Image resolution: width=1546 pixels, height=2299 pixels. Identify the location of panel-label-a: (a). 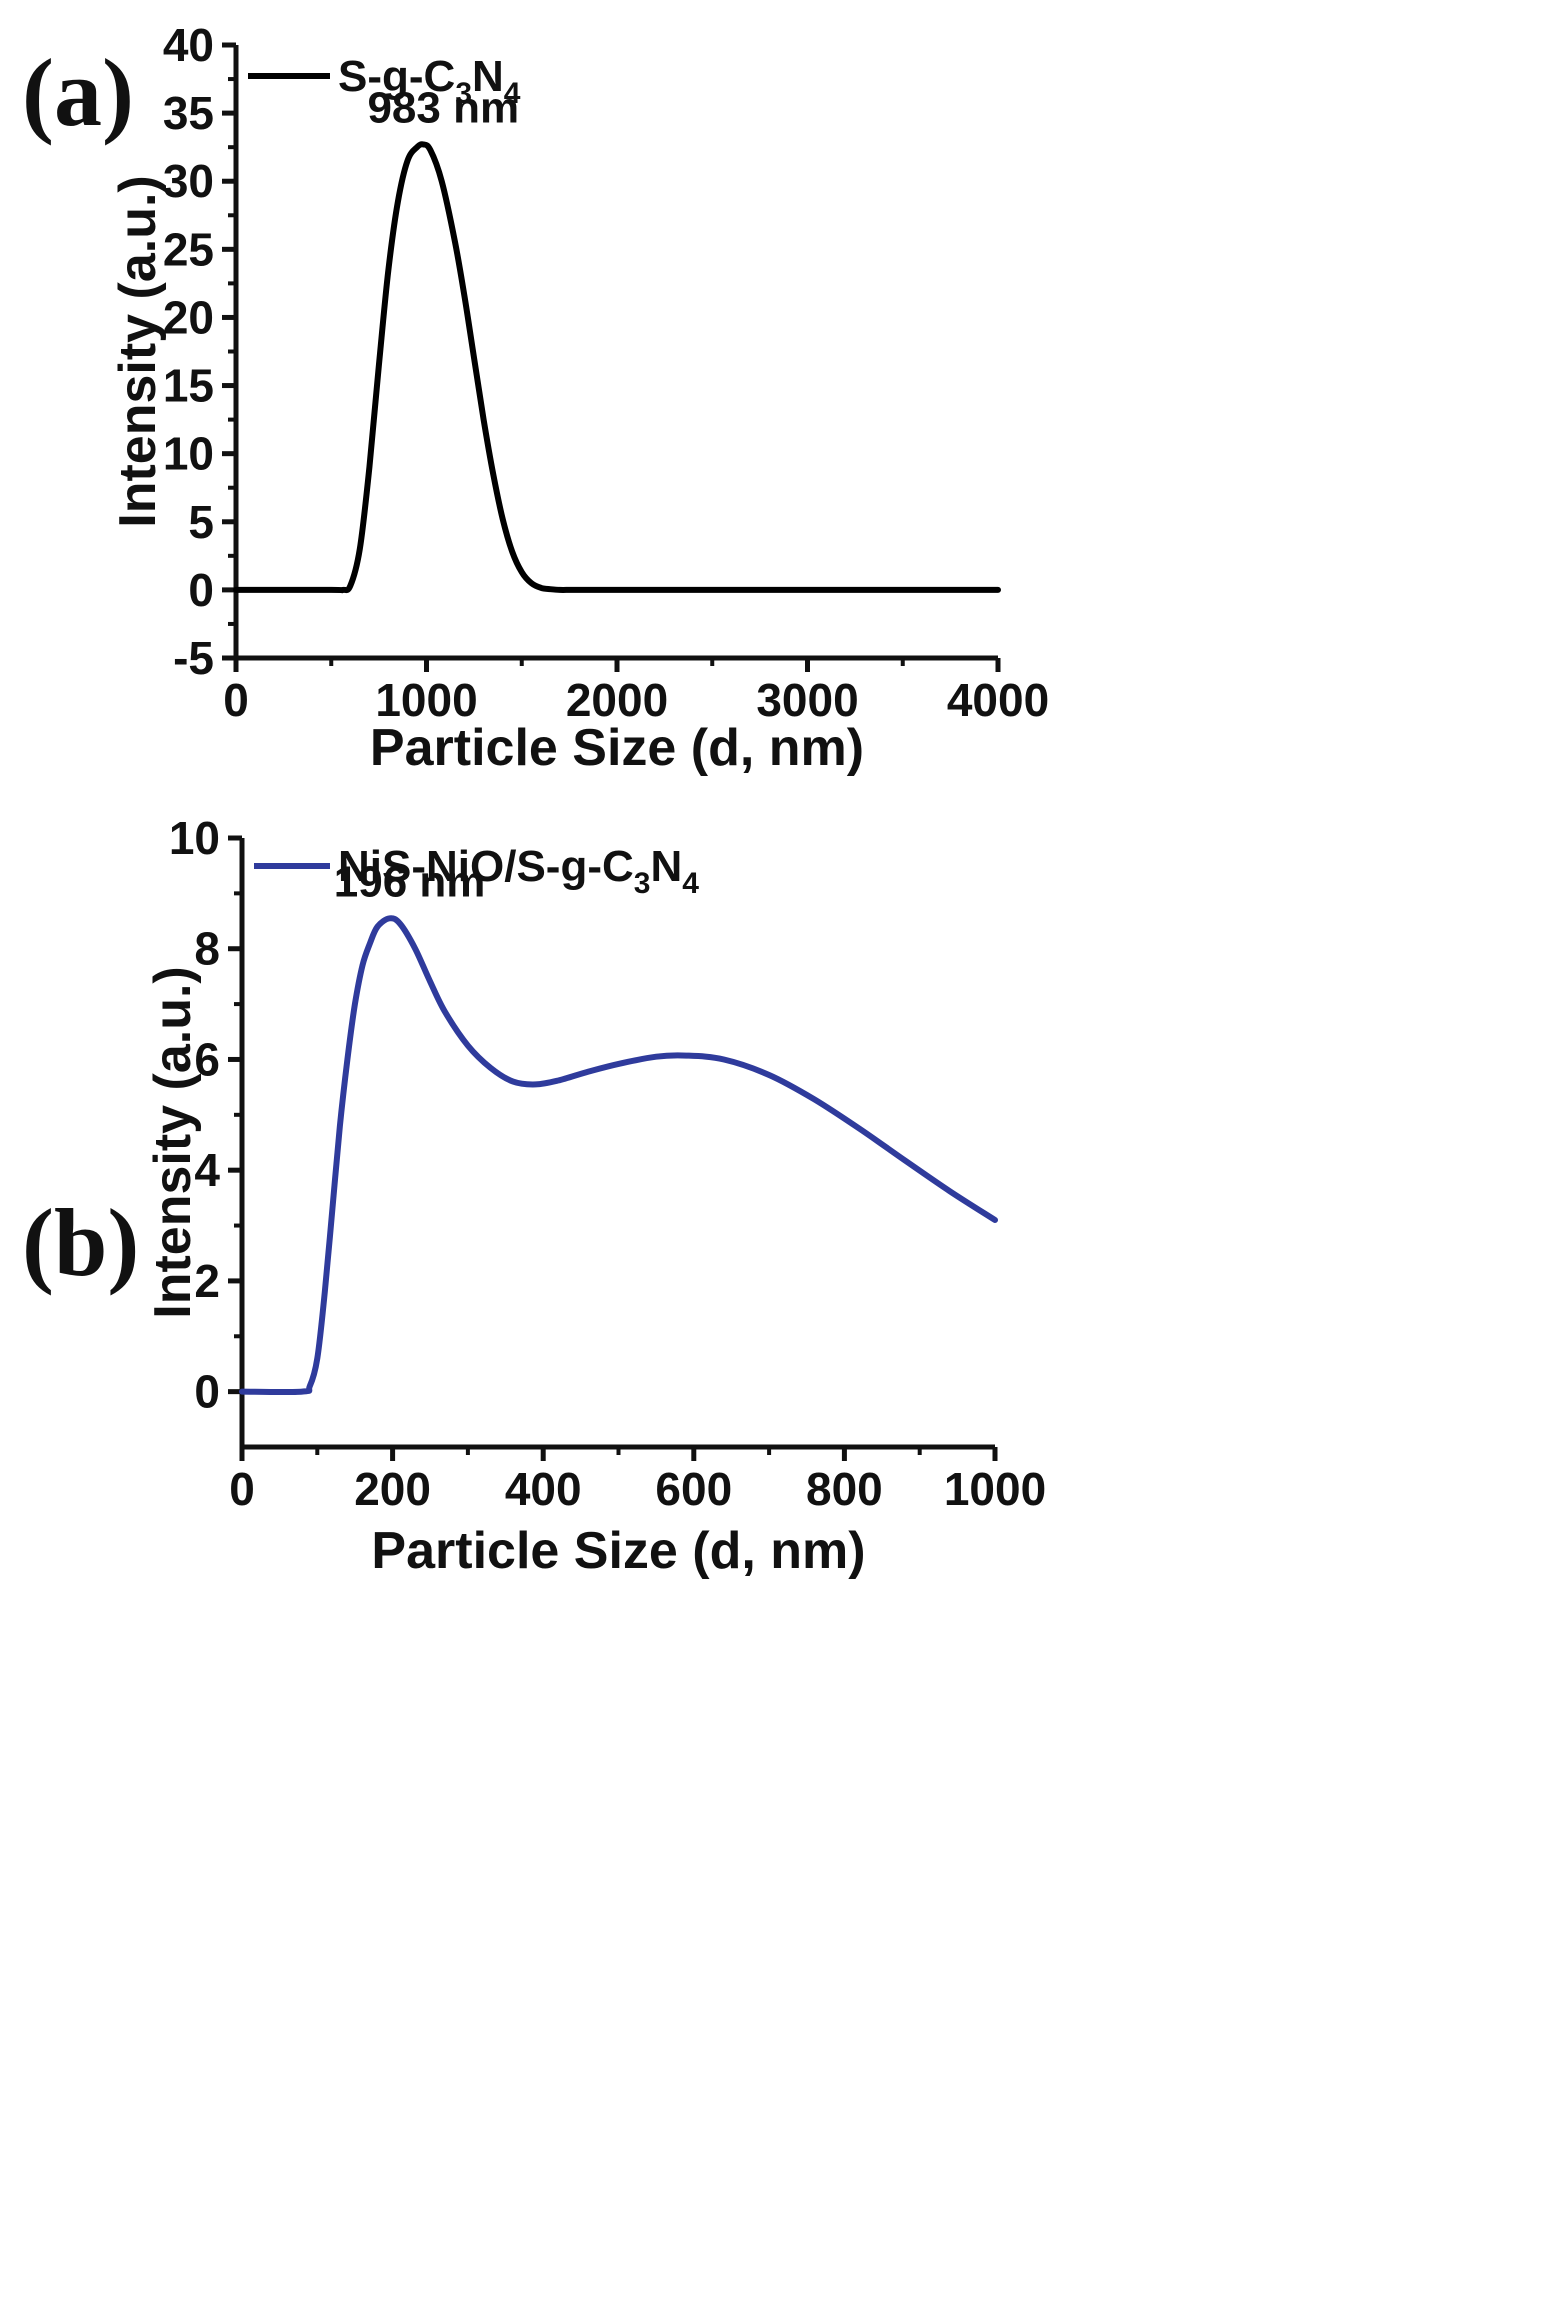
(78, 92).